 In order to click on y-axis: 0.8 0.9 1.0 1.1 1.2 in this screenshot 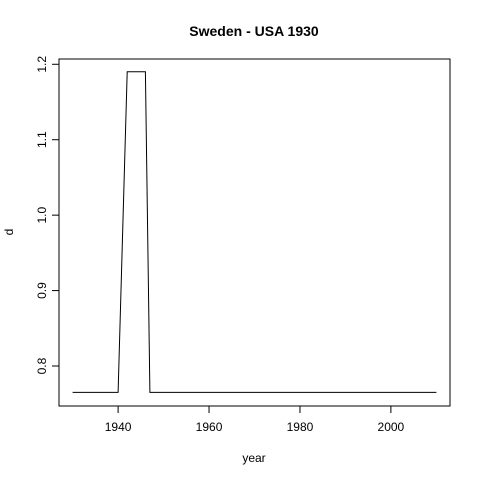, I will do `click(47, 215)`.